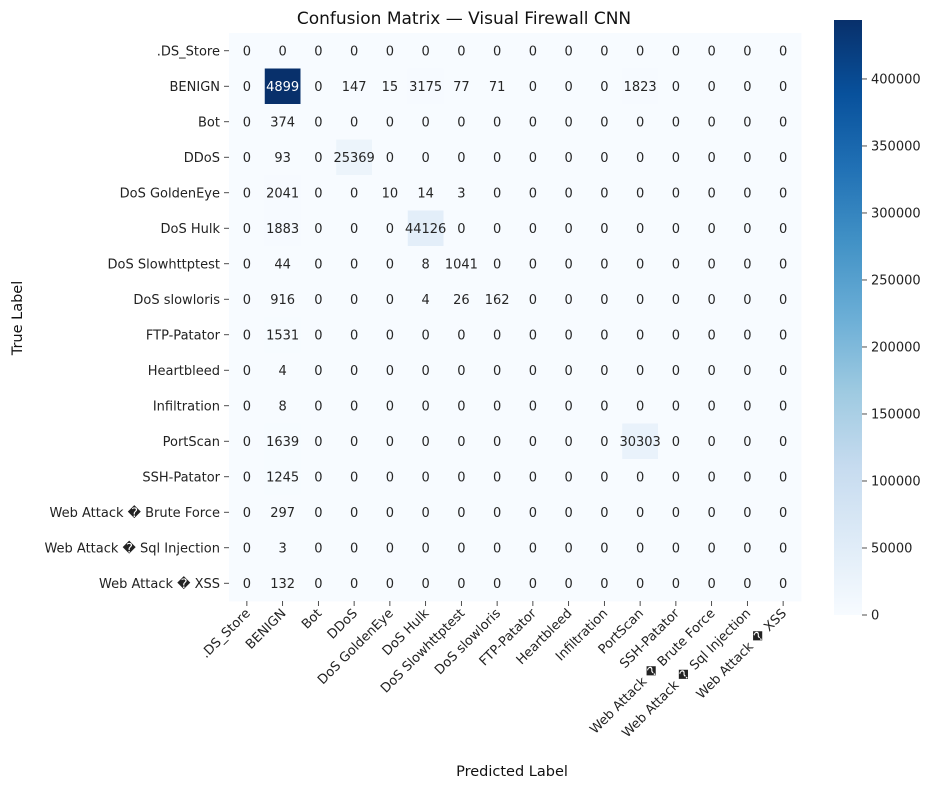 This screenshot has height=787, width=935. I want to click on cell-value-label: 14, so click(425, 193).